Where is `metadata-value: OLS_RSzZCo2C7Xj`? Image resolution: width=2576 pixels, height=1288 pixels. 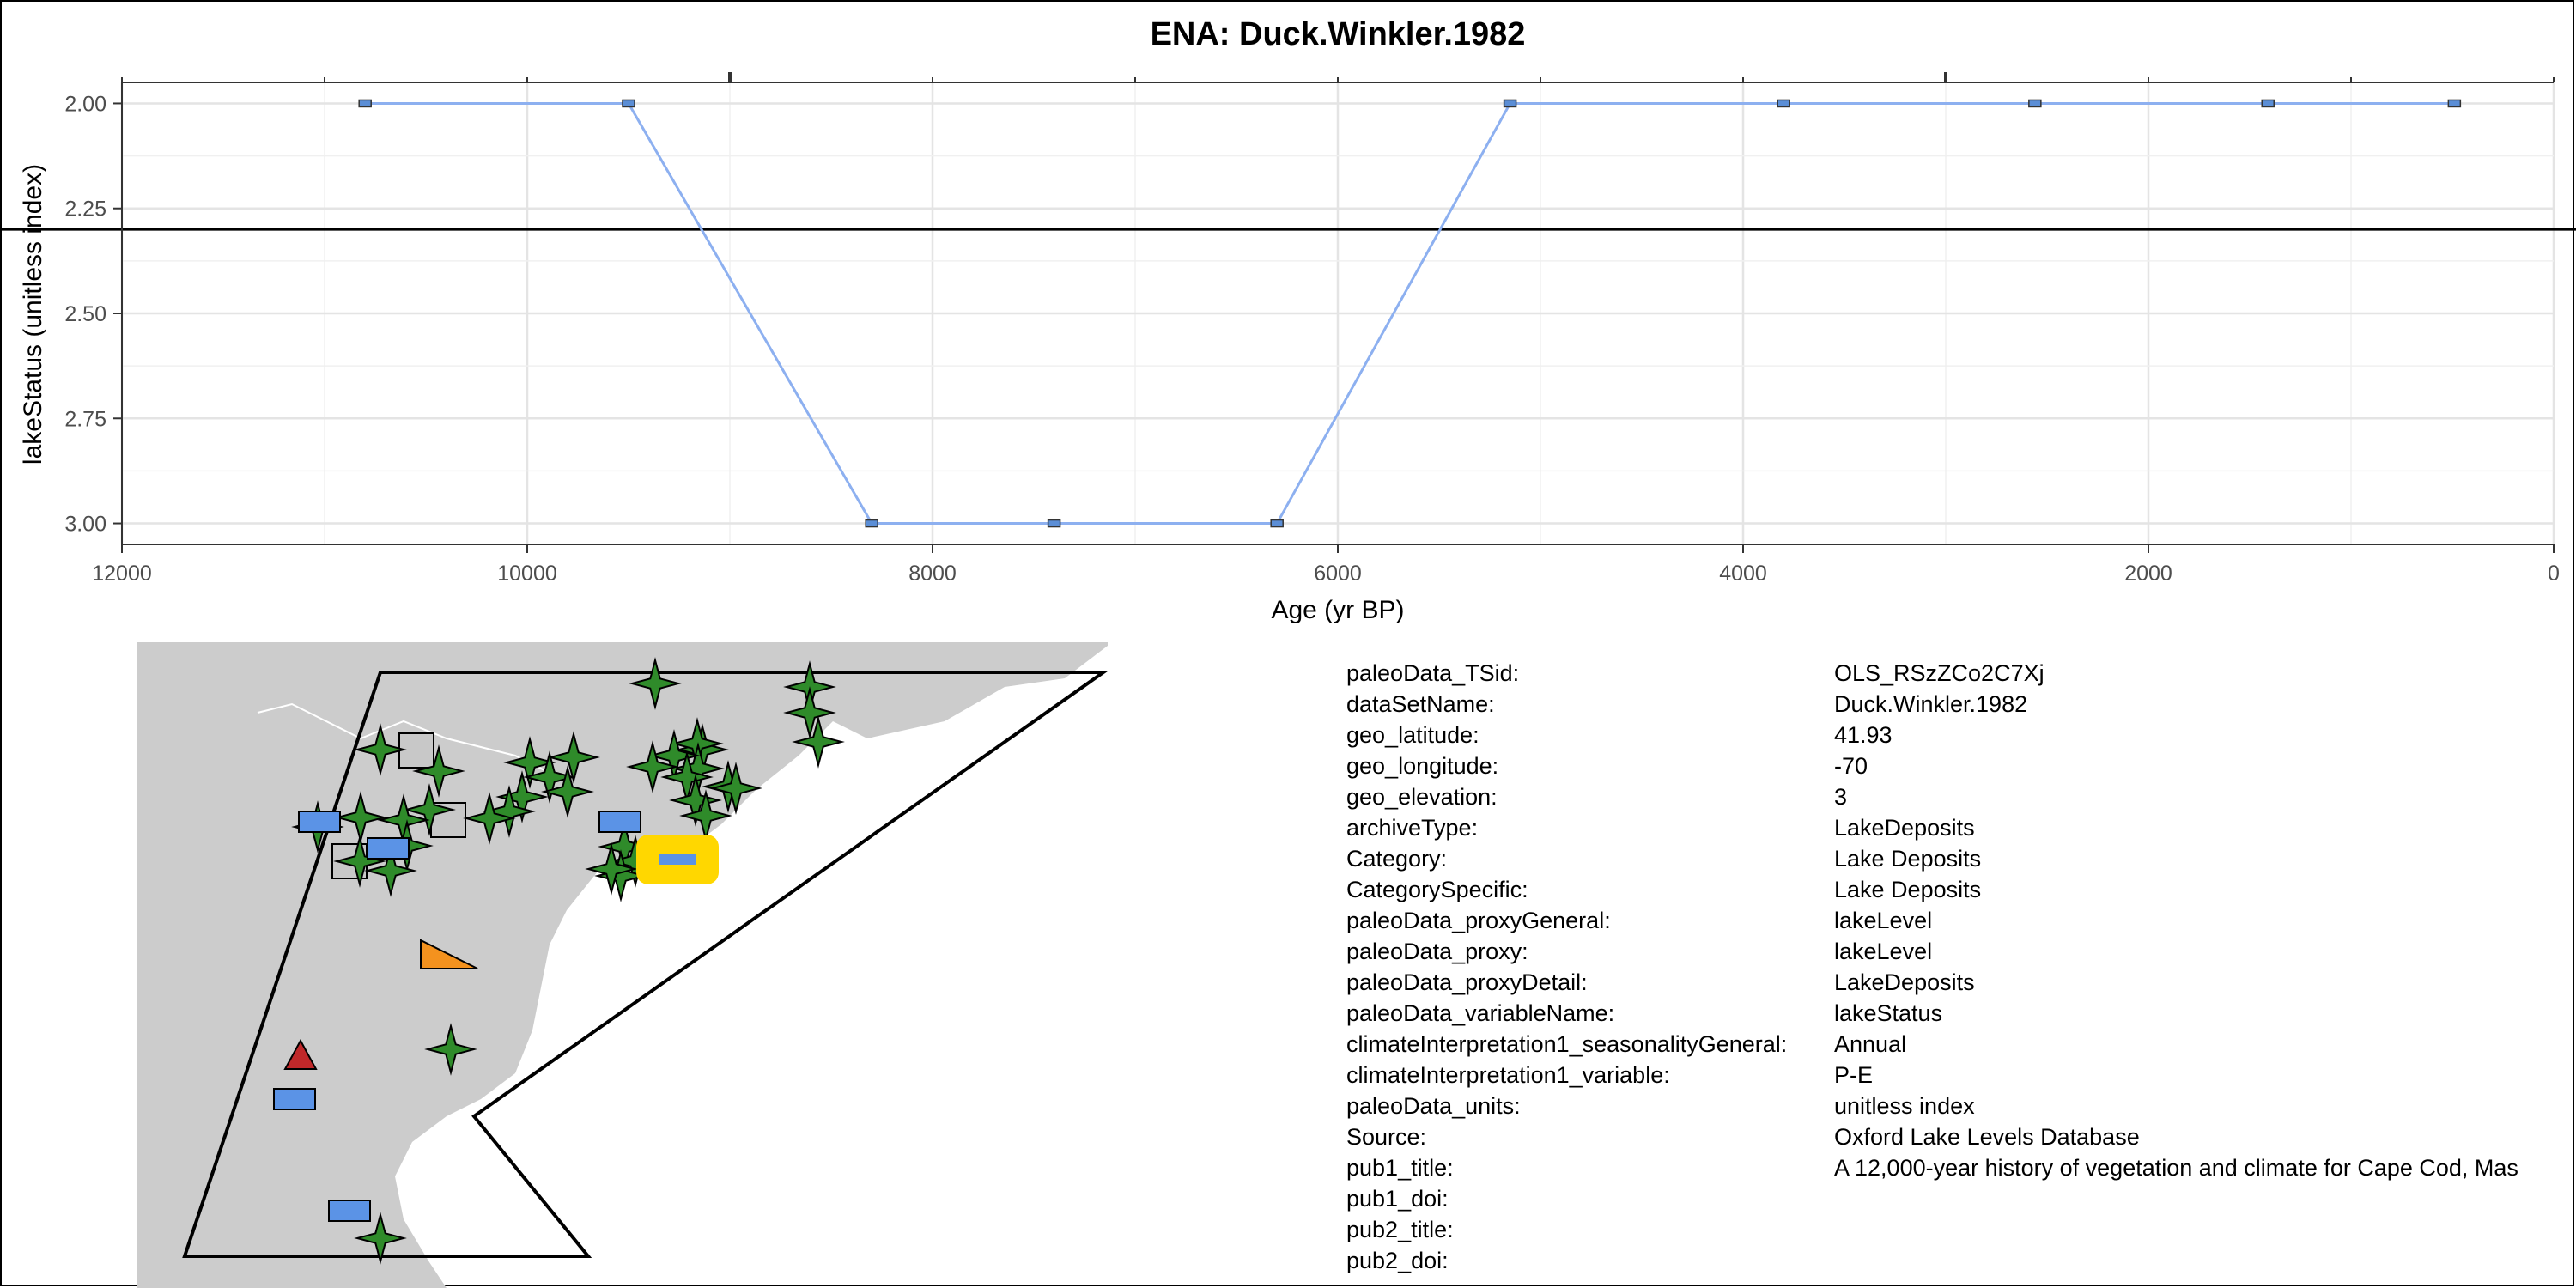 metadata-value: OLS_RSzZCo2C7Xj is located at coordinates (1939, 673).